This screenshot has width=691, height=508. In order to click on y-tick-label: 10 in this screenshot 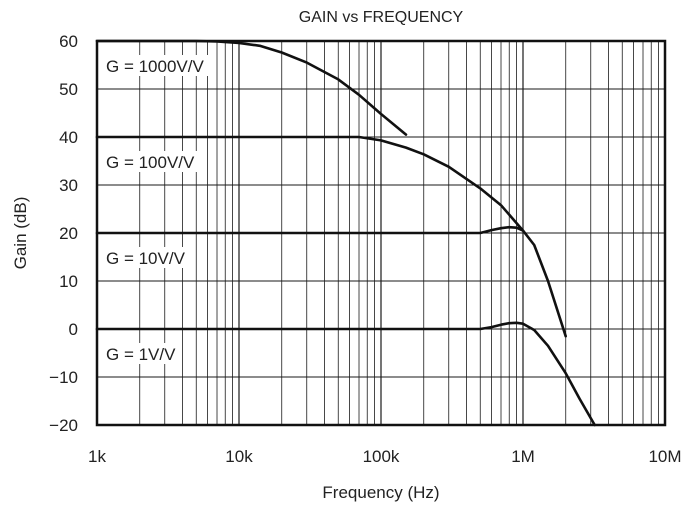, I will do `click(68, 281)`.